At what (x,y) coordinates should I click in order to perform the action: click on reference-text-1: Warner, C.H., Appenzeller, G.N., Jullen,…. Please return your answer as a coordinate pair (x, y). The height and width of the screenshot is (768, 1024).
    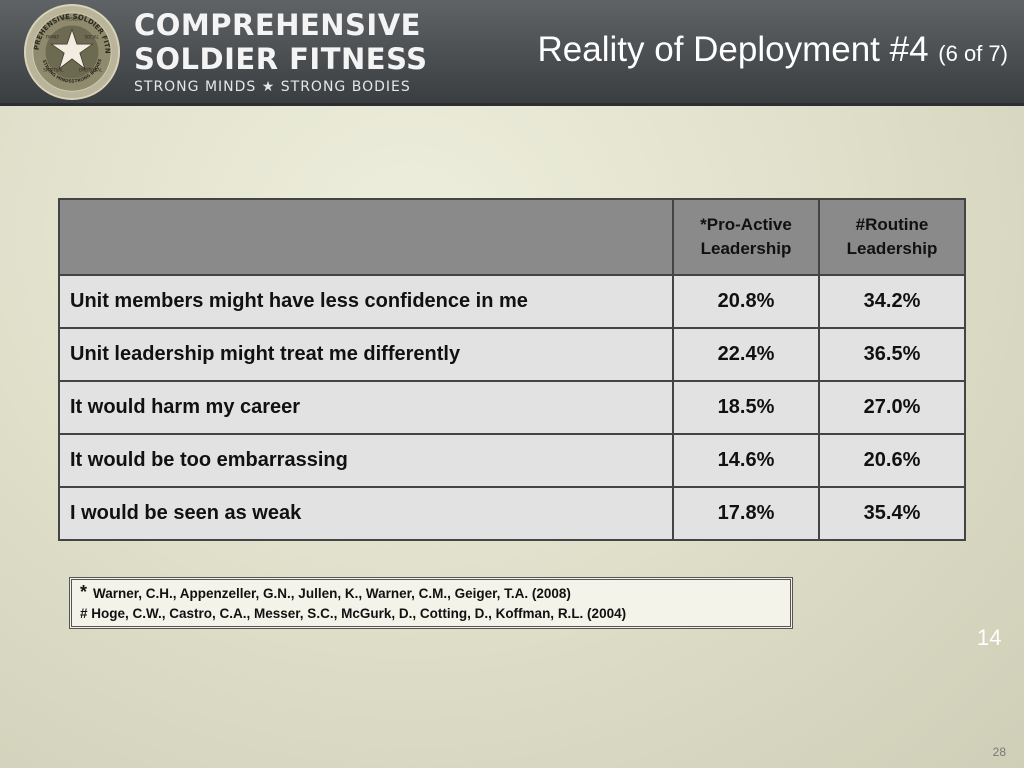
    Looking at the image, I should click on (332, 593).